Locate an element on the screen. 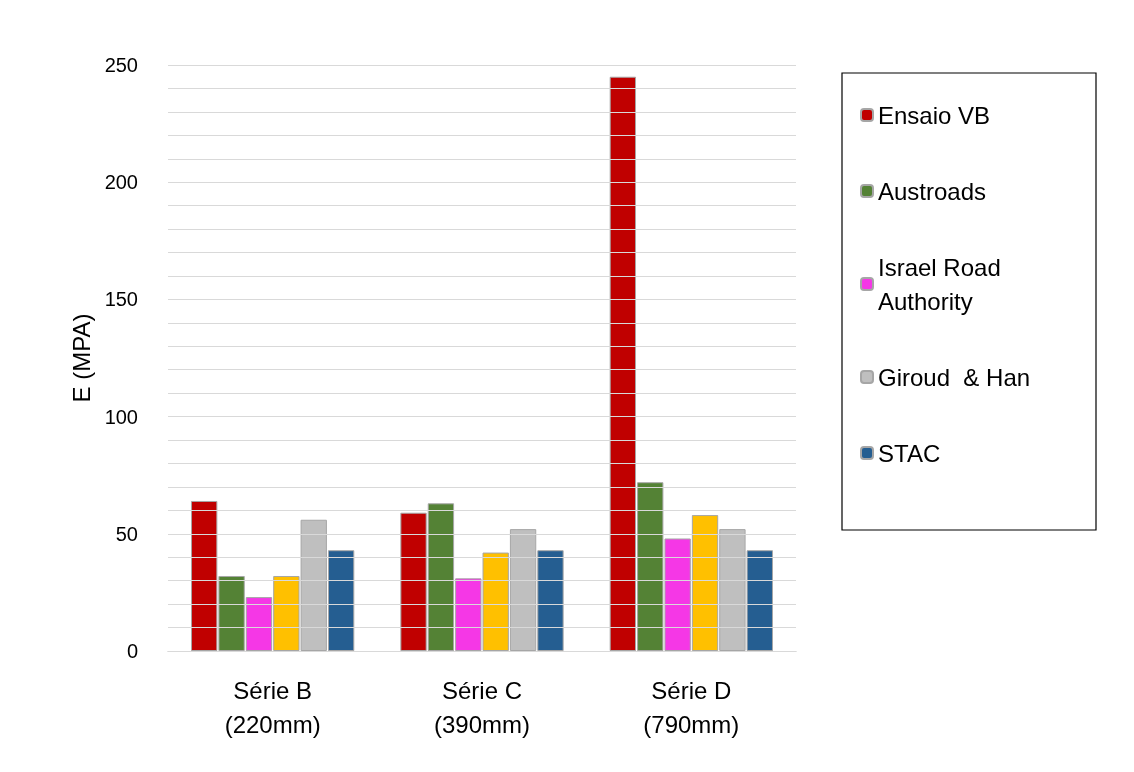 This screenshot has height=772, width=1134. x-tick-label: Série B (220mm) is located at coordinates (272, 707).